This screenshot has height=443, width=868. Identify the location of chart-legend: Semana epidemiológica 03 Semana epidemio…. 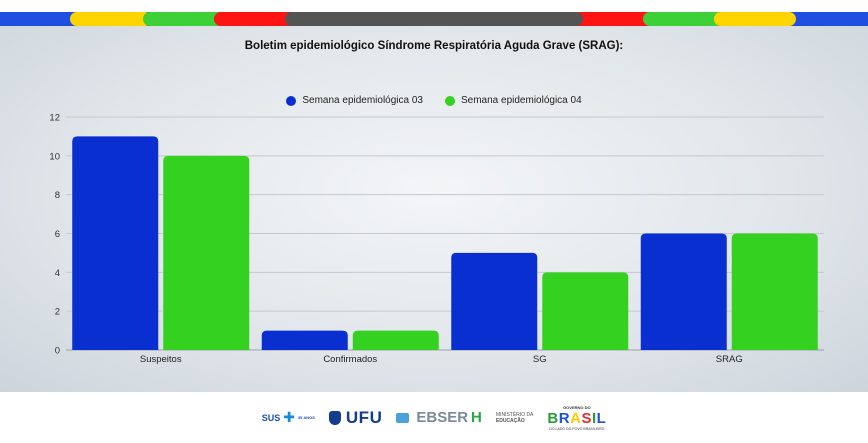
(434, 100).